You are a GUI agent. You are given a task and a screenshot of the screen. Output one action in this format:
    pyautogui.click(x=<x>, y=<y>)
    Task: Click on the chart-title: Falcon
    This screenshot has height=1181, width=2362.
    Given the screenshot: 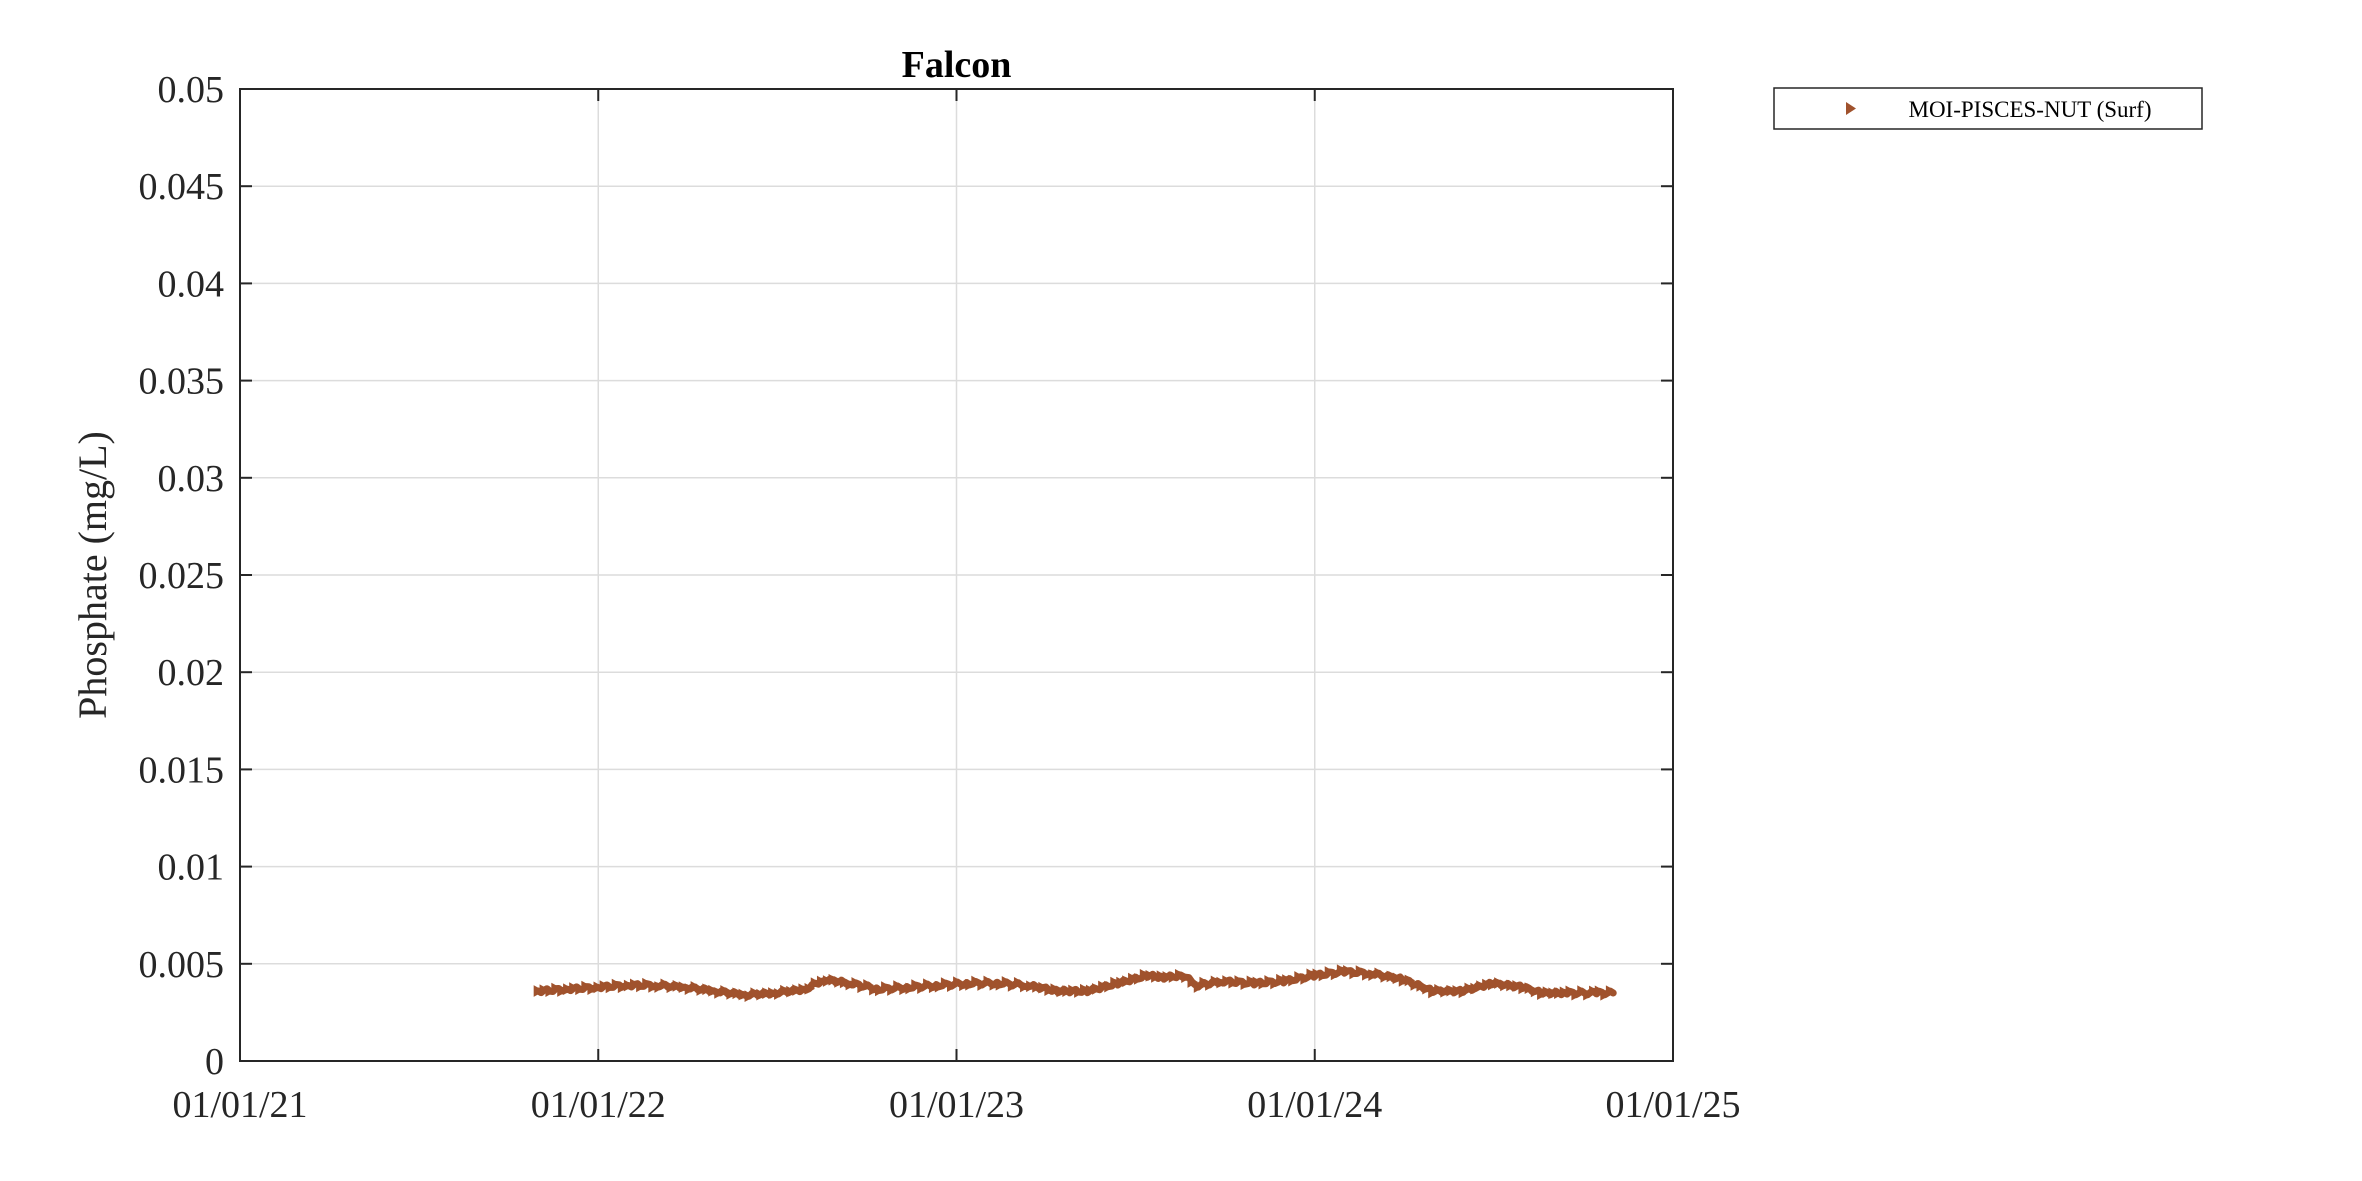 What is the action you would take?
    pyautogui.click(x=957, y=65)
    